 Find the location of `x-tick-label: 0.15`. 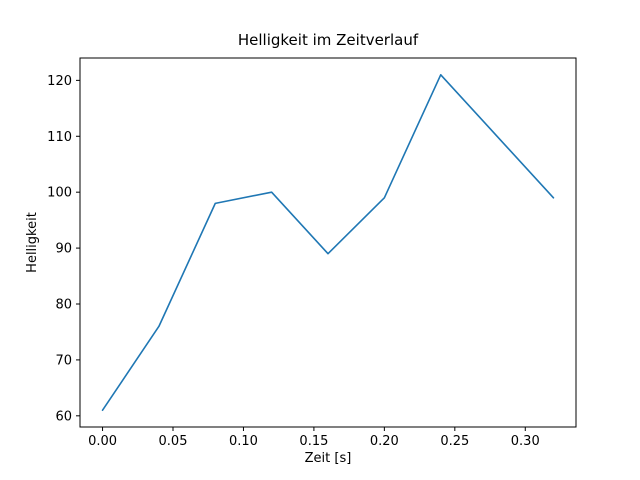

x-tick-label: 0.15 is located at coordinates (313, 441).